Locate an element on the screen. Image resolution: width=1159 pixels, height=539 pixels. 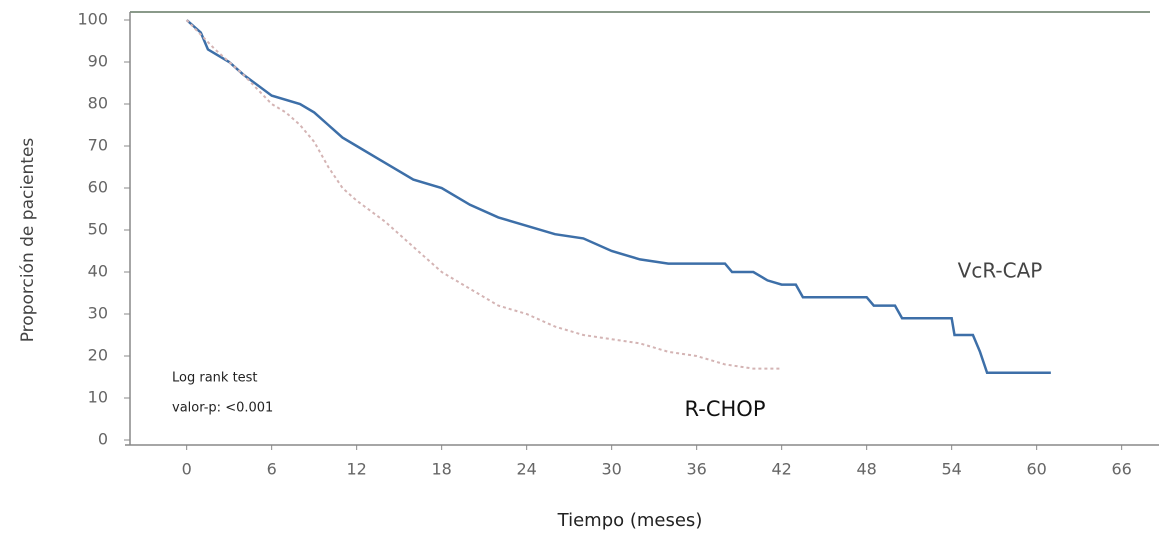
x-tick-label: 30 is located at coordinates (611, 469).